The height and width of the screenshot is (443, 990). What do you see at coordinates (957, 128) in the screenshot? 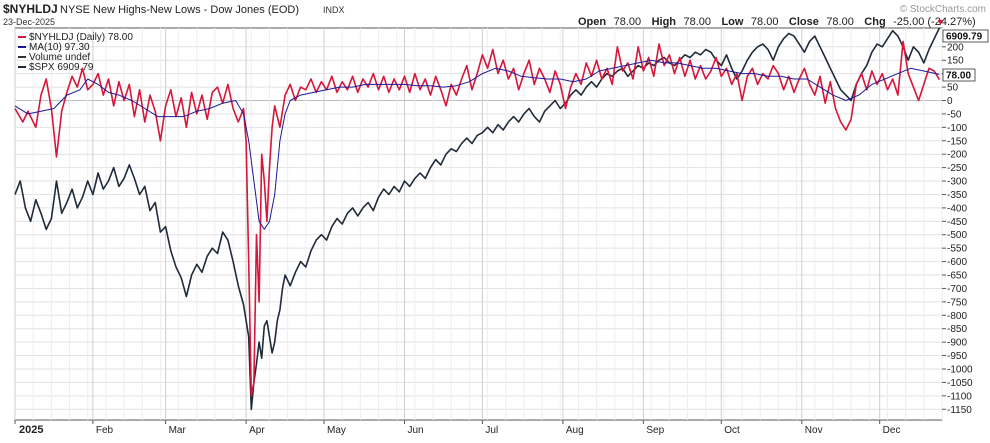
I see `y-tick-label: -100` at bounding box center [957, 128].